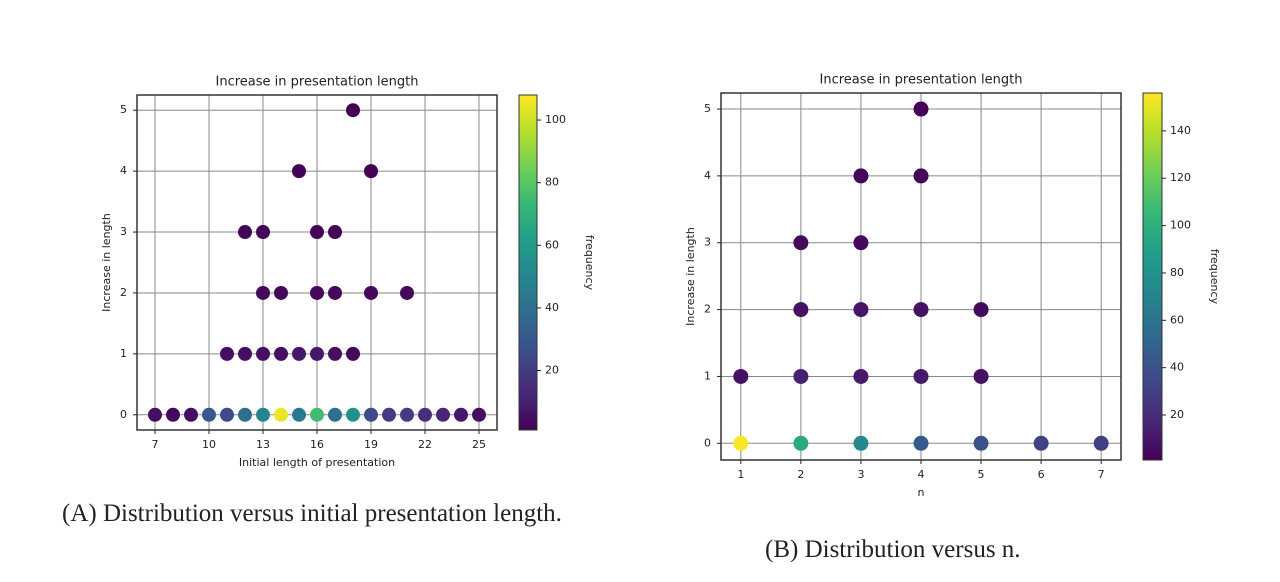 The width and height of the screenshot is (1280, 582). What do you see at coordinates (317, 462) in the screenshot?
I see `x-axis-label: Initial length of presentation` at bounding box center [317, 462].